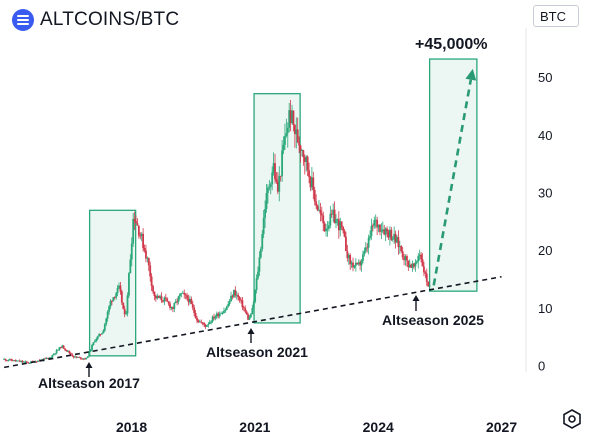 Image resolution: width=600 pixels, height=441 pixels. What do you see at coordinates (501, 427) in the screenshot?
I see `x-tick-label: 2027` at bounding box center [501, 427].